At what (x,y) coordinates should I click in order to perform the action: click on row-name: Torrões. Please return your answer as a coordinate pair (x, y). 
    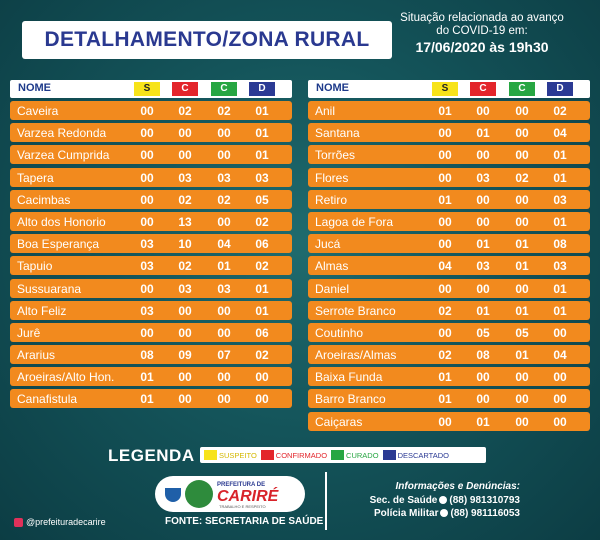
    Looking at the image, I should click on (335, 155).